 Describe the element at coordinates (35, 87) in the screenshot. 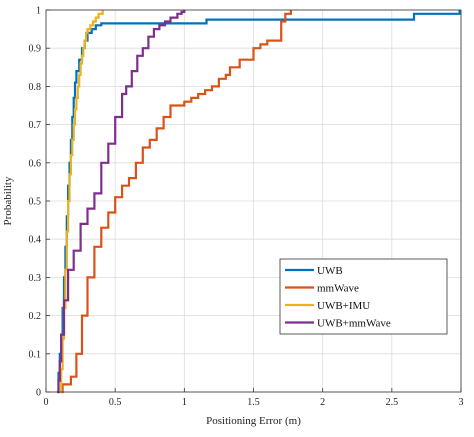

I see `y-tick-label: 0.8` at that location.